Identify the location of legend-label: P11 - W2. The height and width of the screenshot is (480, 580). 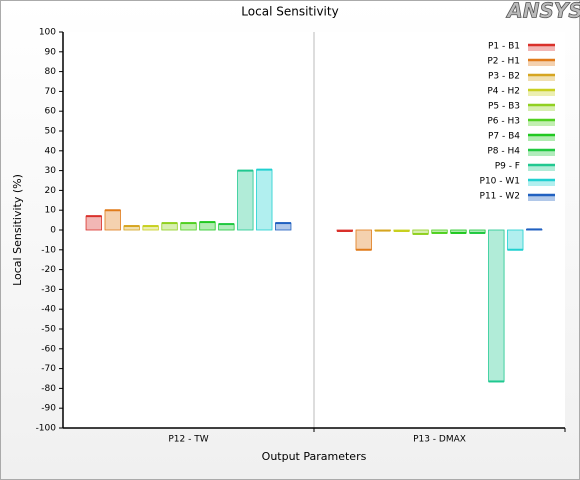
(500, 197).